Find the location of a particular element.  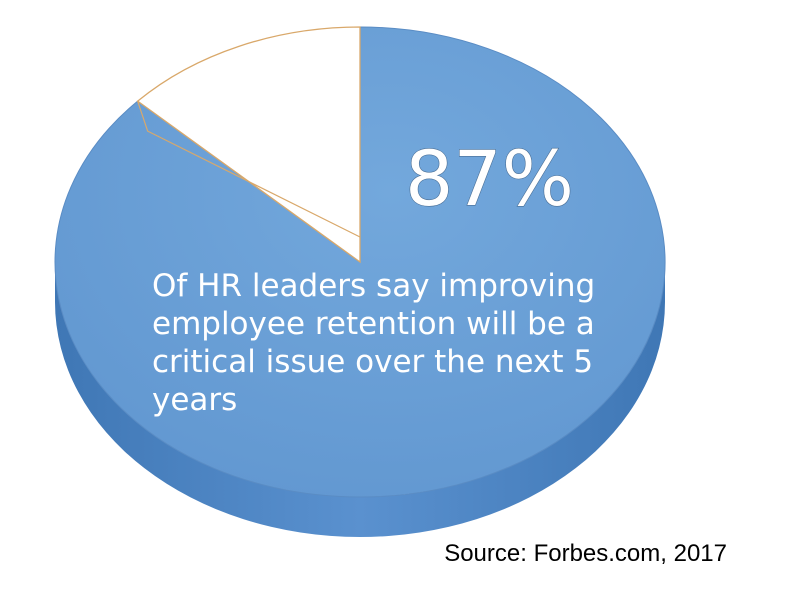

annotation-line: Of HR leaders say improving is located at coordinates (373, 286).